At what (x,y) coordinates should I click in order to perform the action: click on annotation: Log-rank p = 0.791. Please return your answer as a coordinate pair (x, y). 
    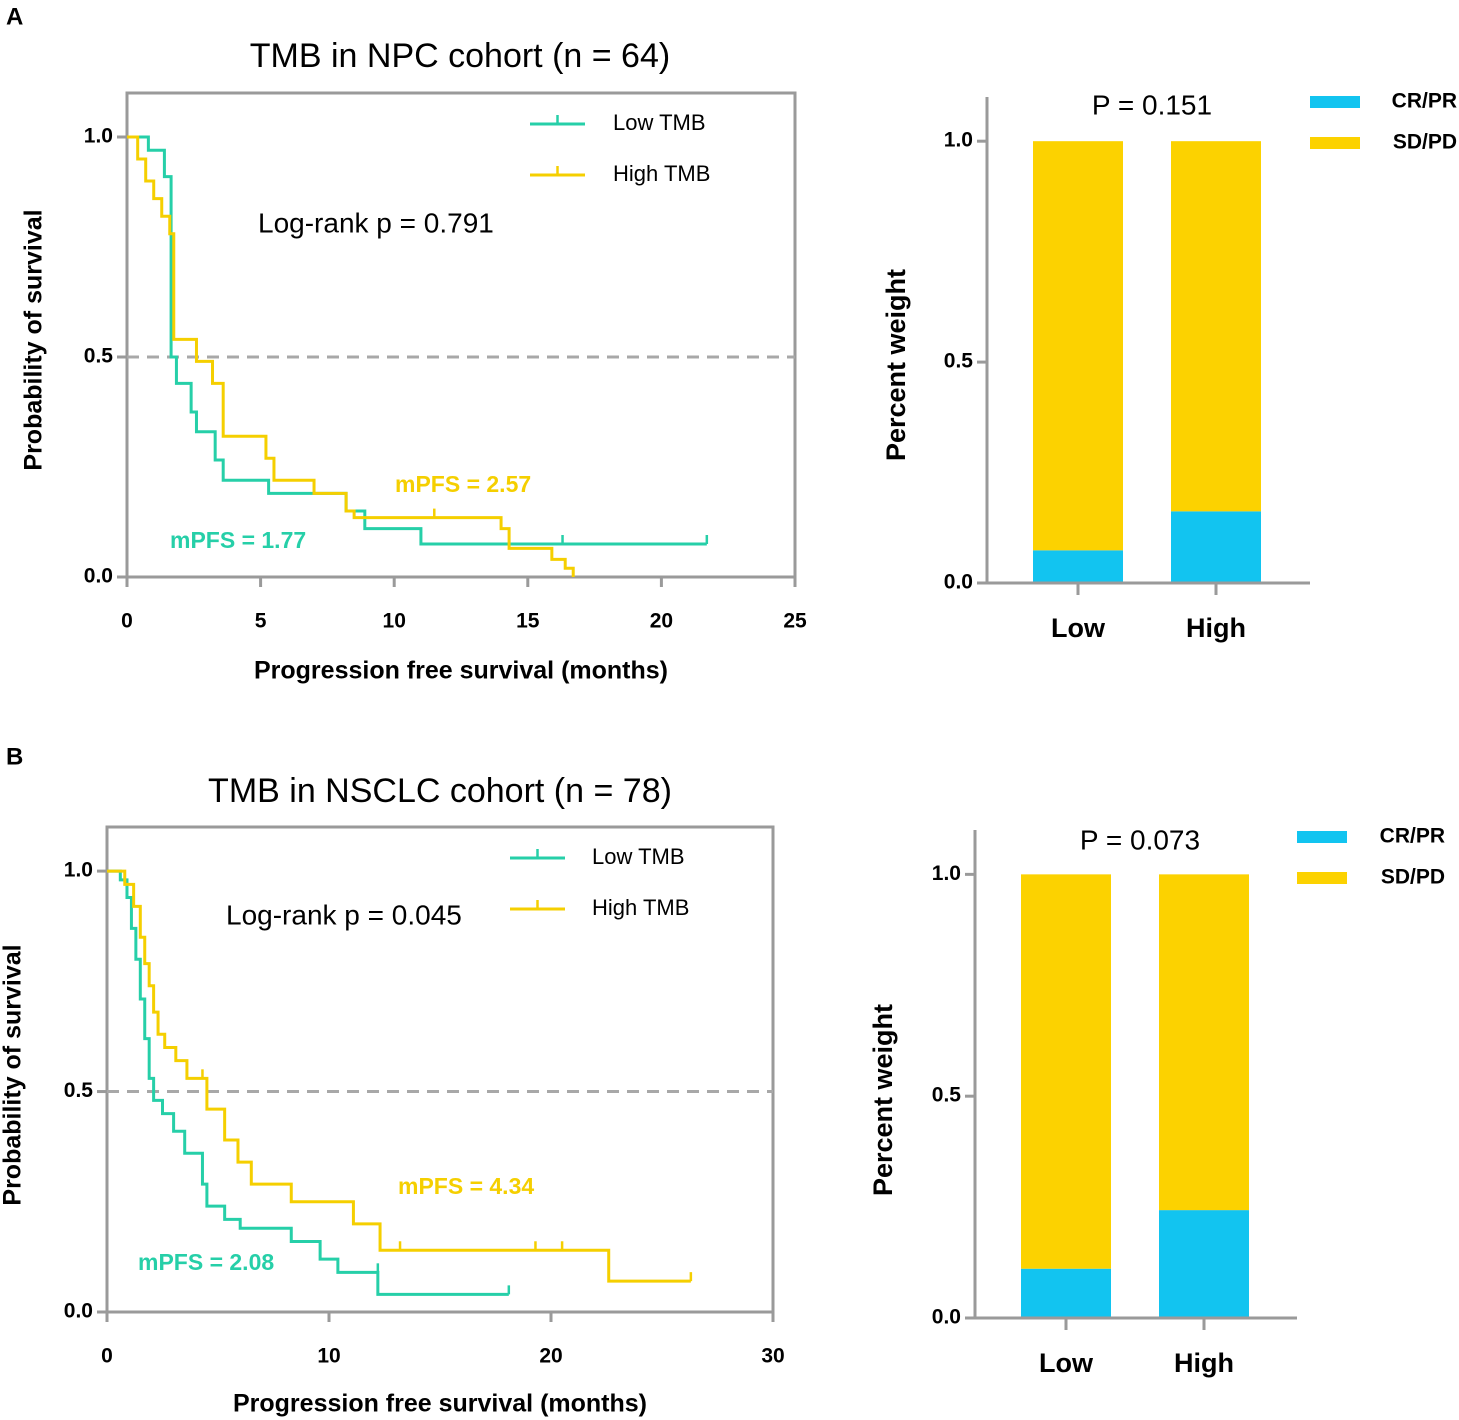
    Looking at the image, I should click on (376, 222).